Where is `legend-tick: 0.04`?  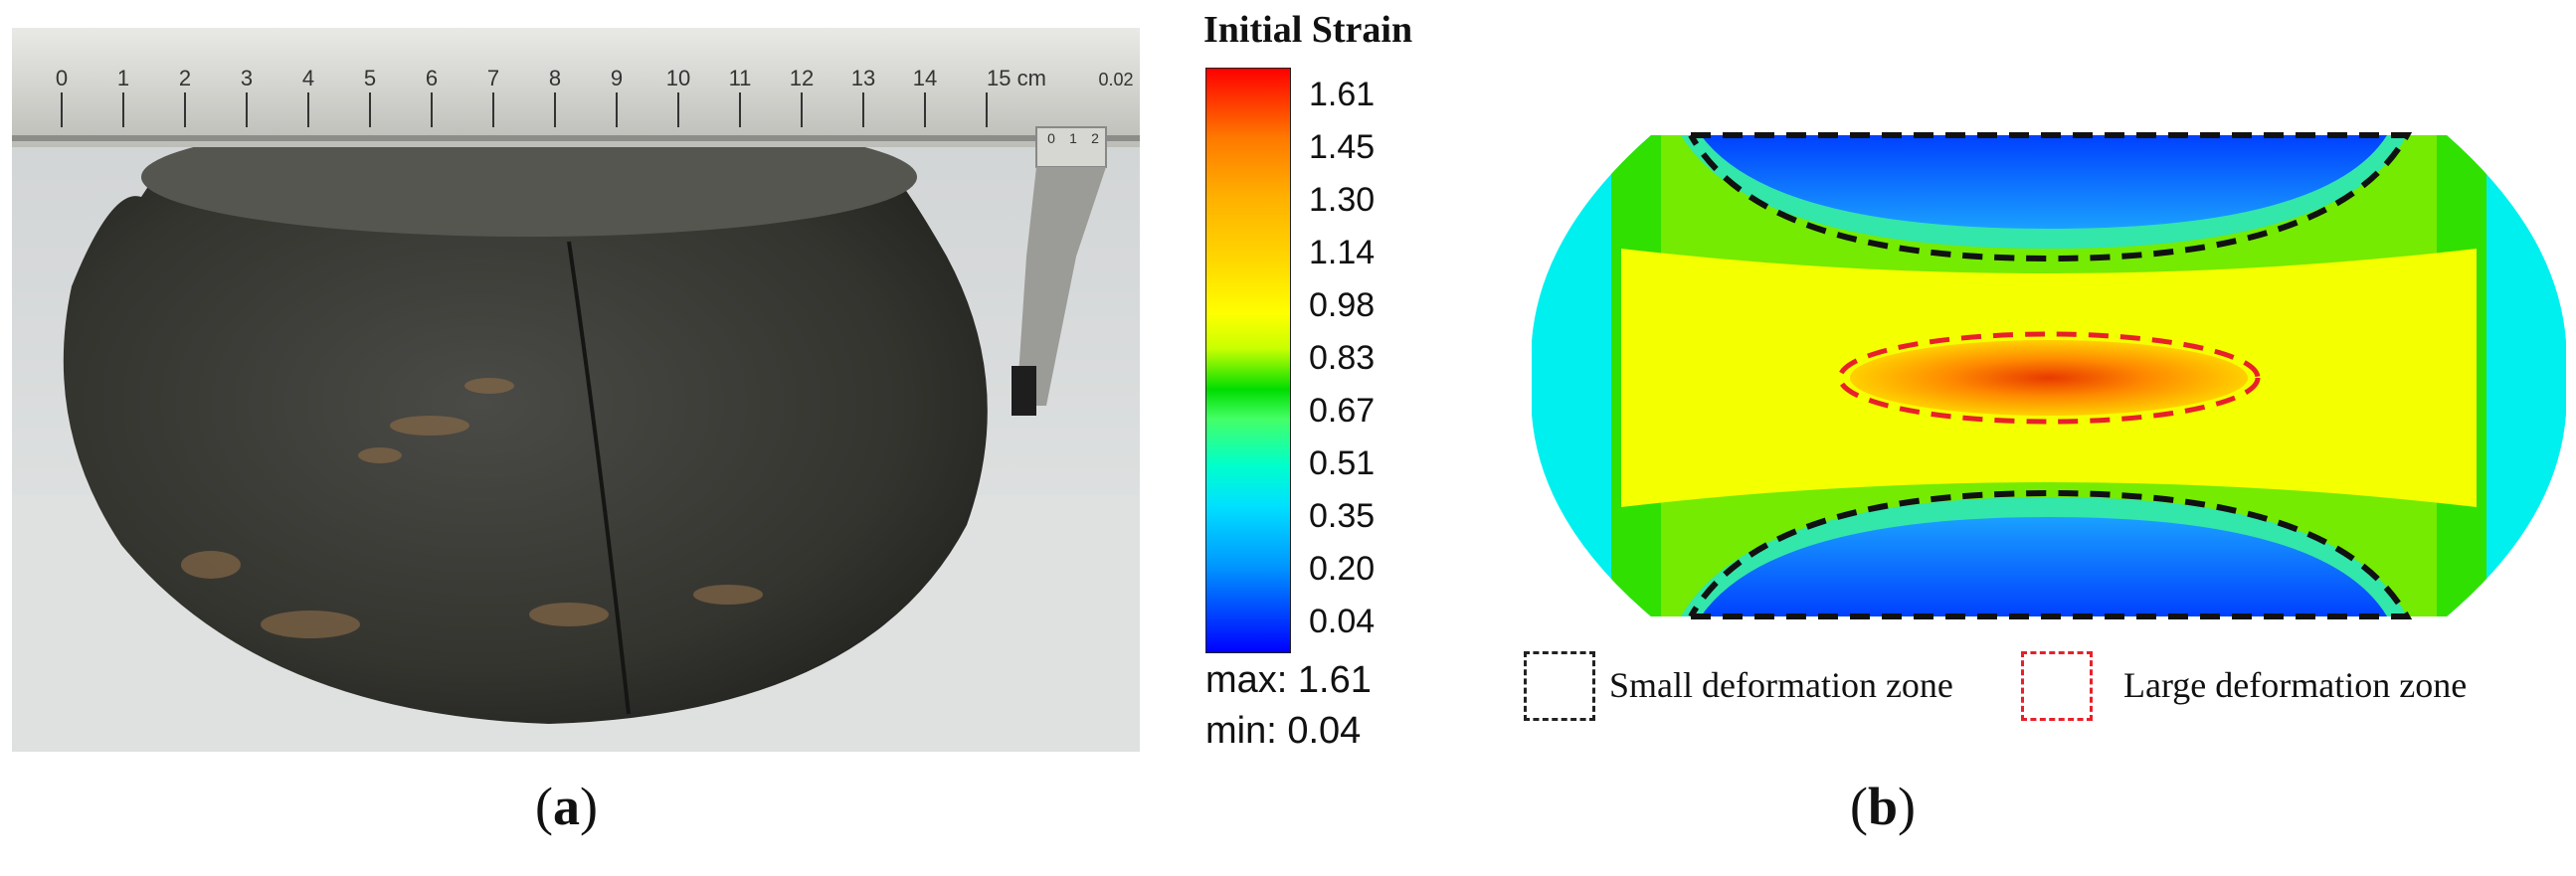
legend-tick: 0.04 is located at coordinates (1342, 621).